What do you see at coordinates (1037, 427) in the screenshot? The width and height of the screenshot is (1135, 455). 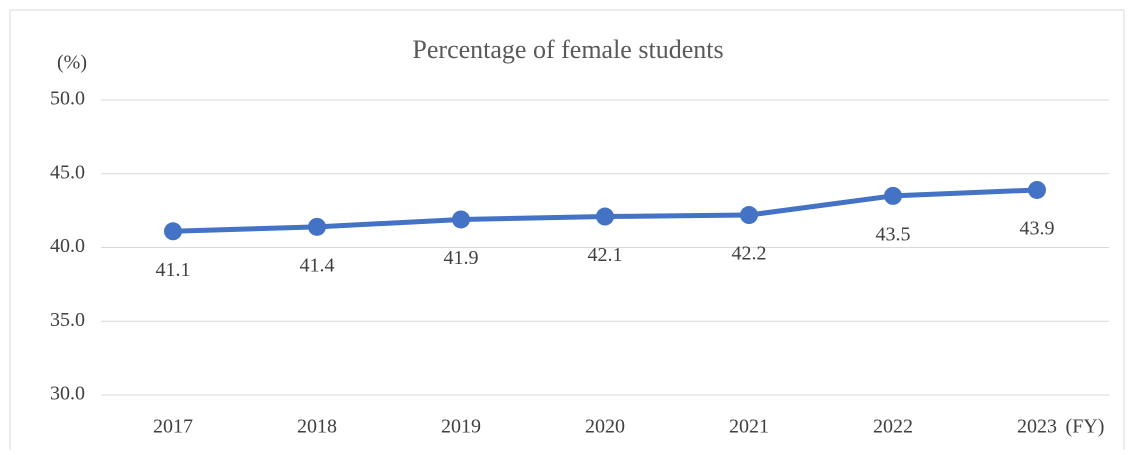 I see `x-tick-label: 2023` at bounding box center [1037, 427].